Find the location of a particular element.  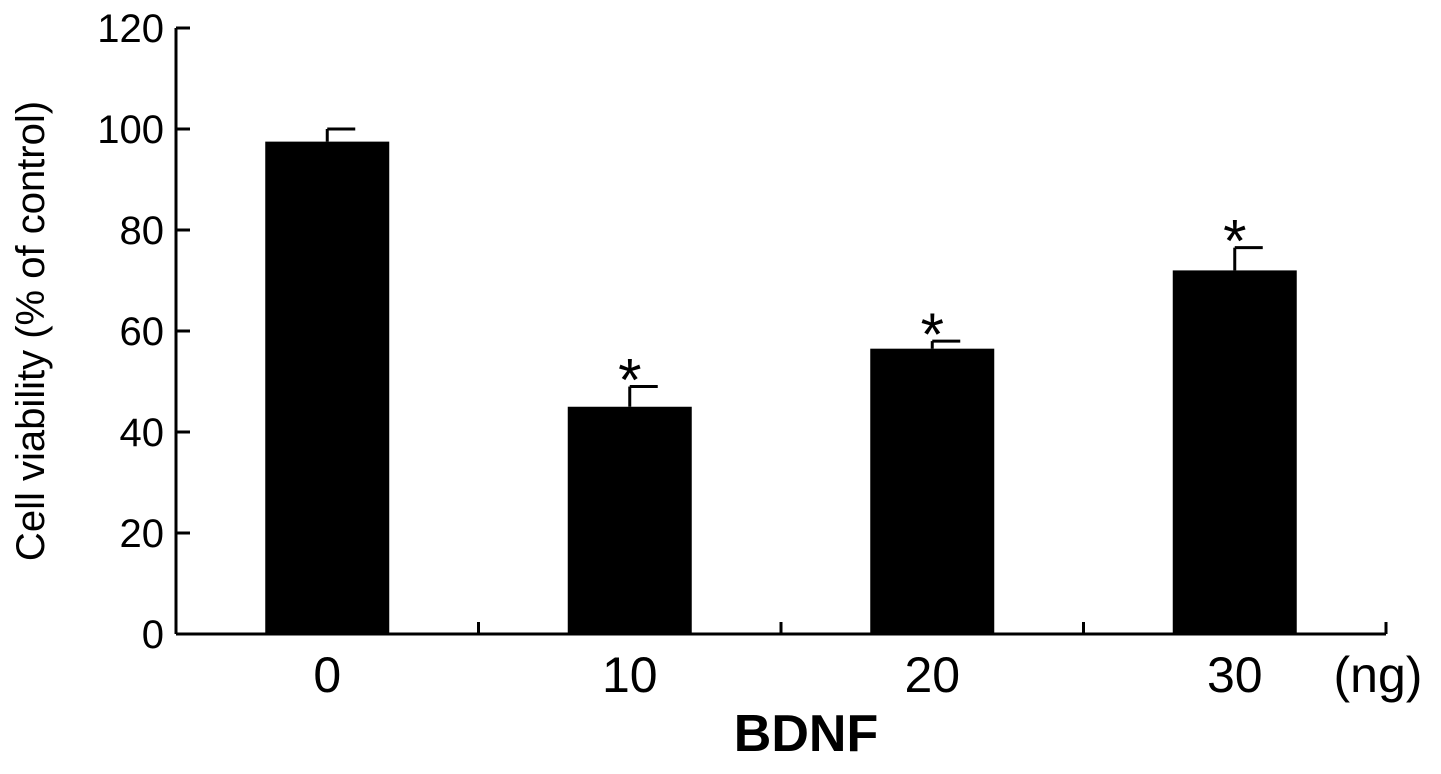

y-tick-label: 120 is located at coordinates (130, 29).